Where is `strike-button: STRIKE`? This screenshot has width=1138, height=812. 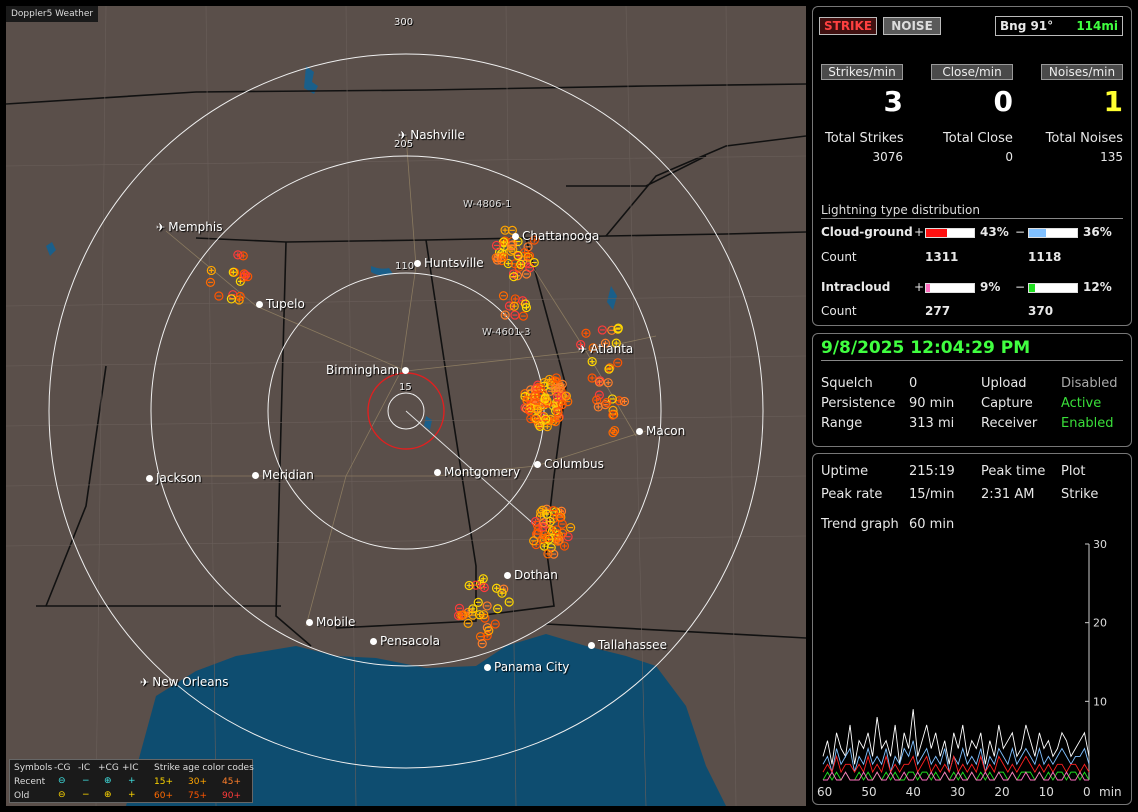
strike-button: STRIKE is located at coordinates (848, 26).